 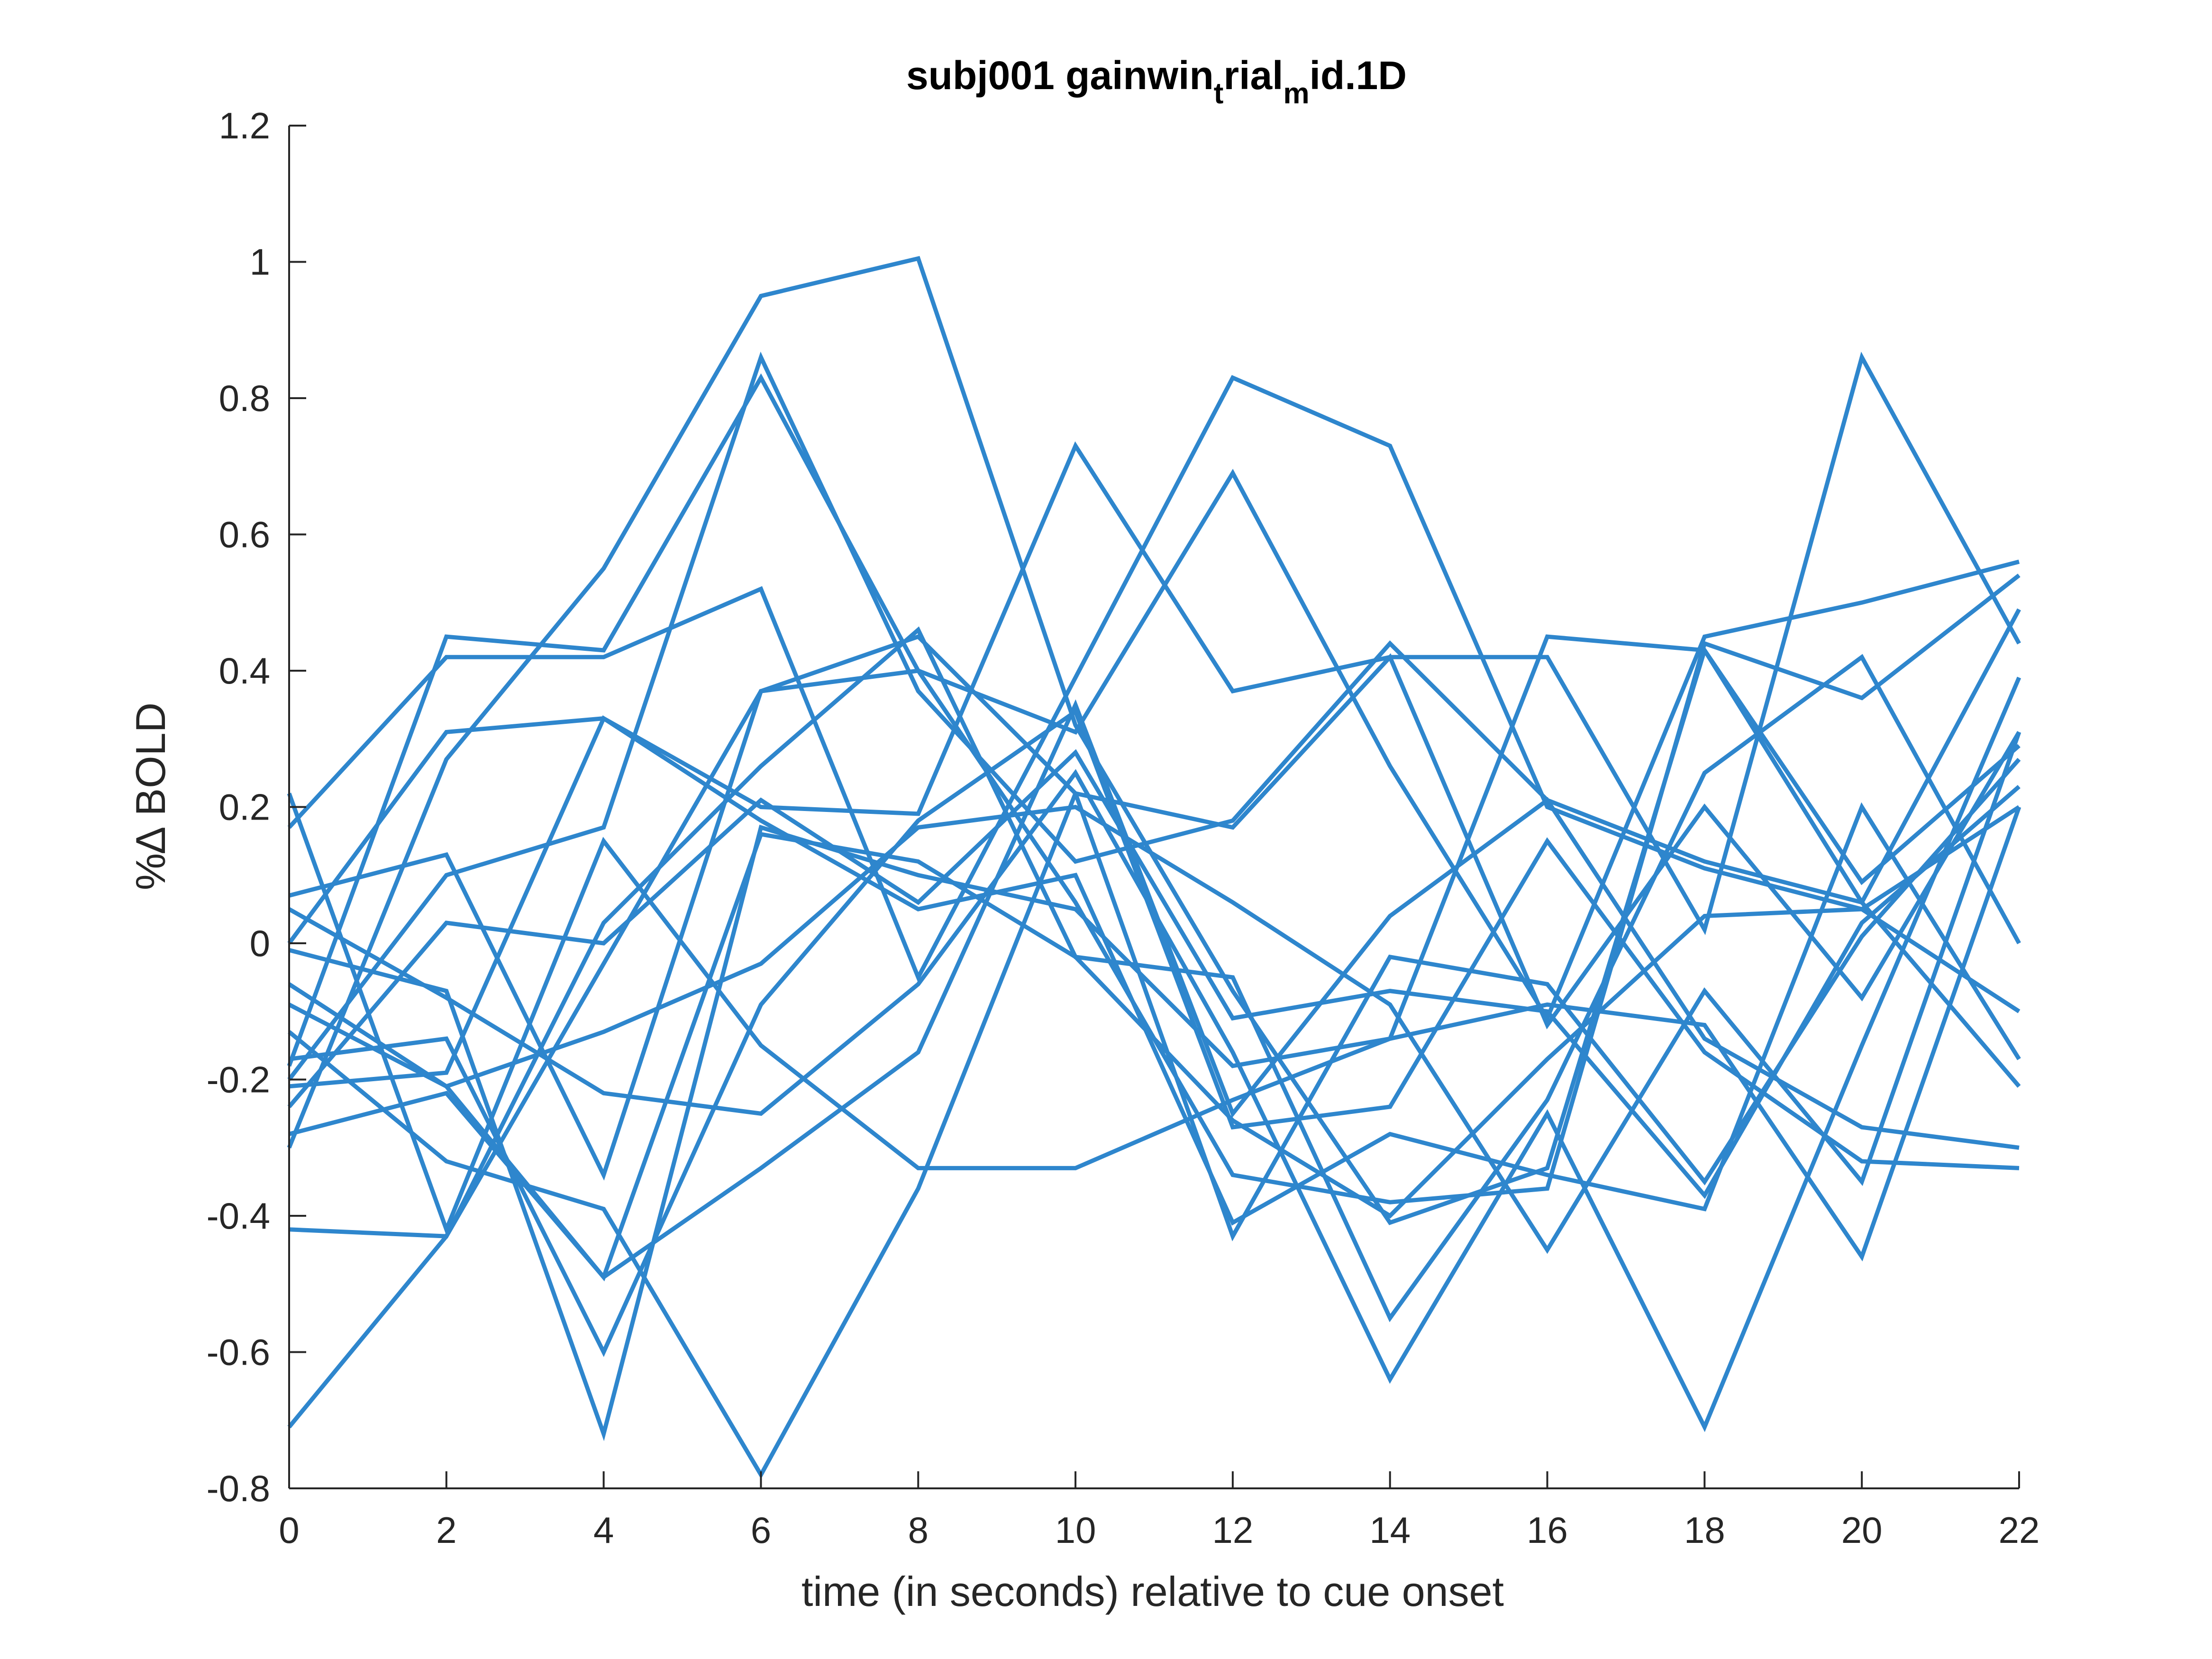 I want to click on x-tick-label: 20, so click(x=1862, y=1530).